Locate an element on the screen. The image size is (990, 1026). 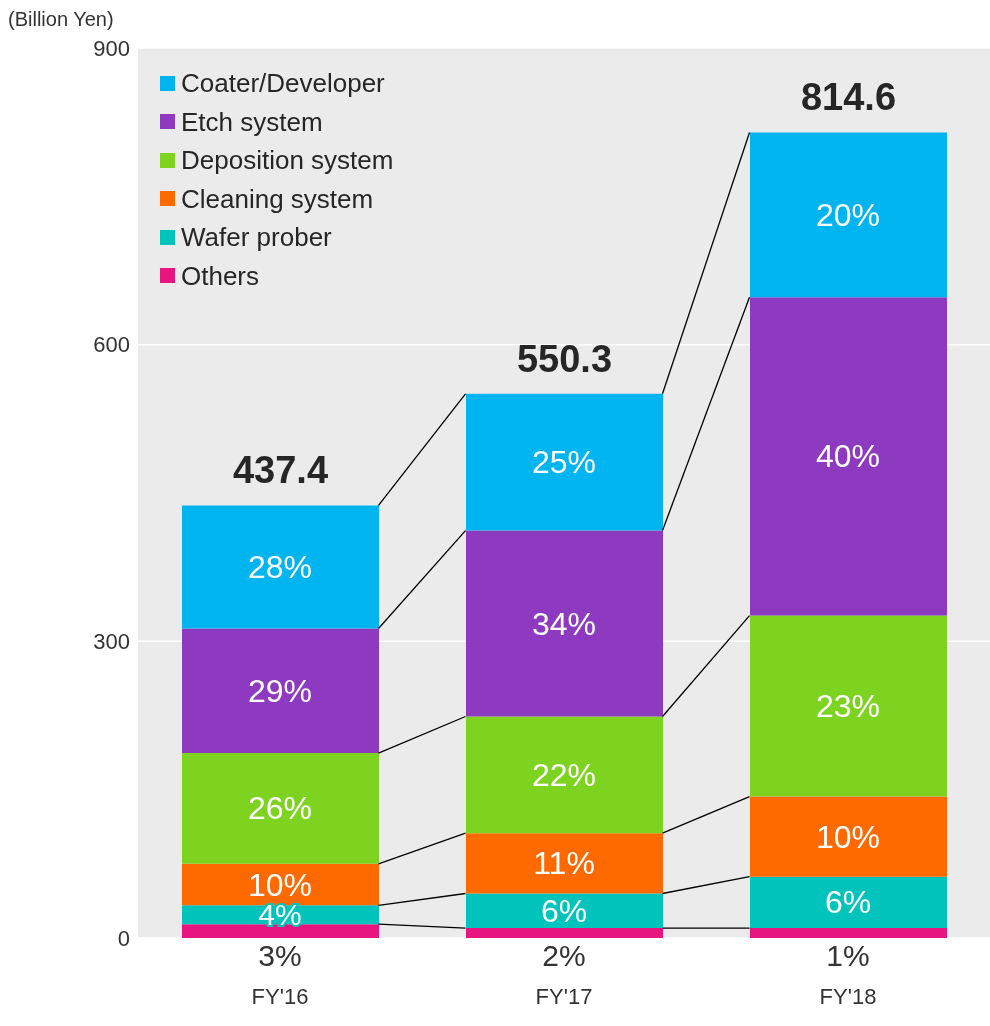
annotation: 40% is located at coordinates (848, 456).